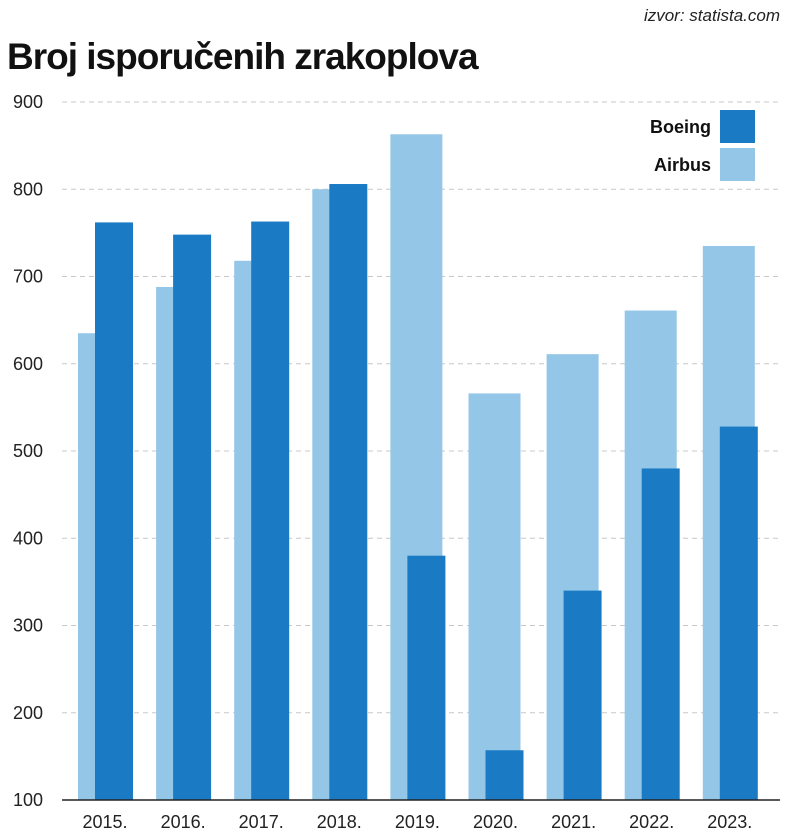 This screenshot has width=800, height=839. What do you see at coordinates (573, 822) in the screenshot?
I see `x-tick-label: 2021.` at bounding box center [573, 822].